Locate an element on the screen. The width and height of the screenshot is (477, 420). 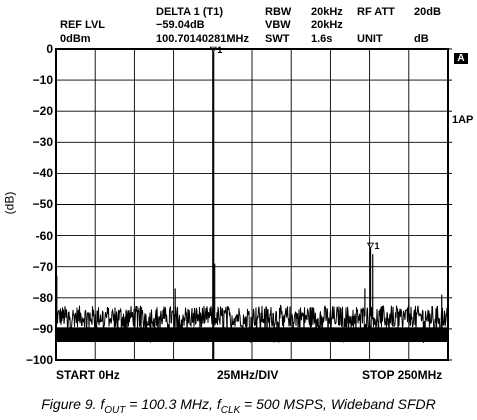
trace-a-badge: A is located at coordinates (461, 58).